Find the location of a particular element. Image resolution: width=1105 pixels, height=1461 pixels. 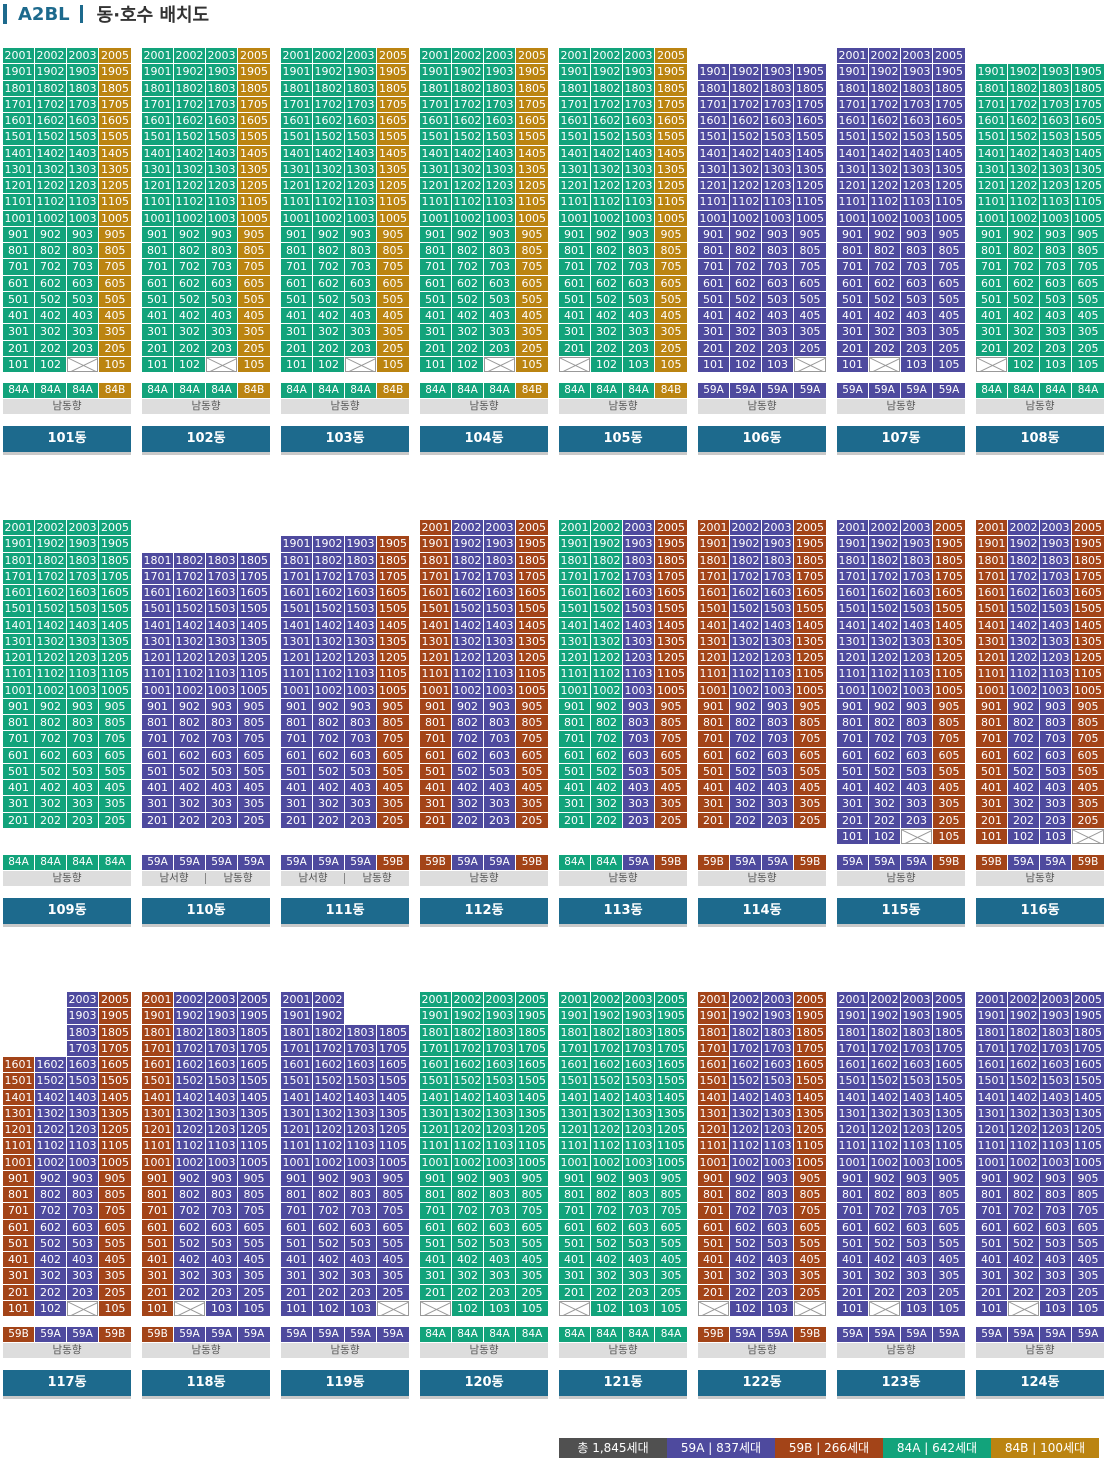

unit-cell: 903 is located at coordinates (777, 1178).